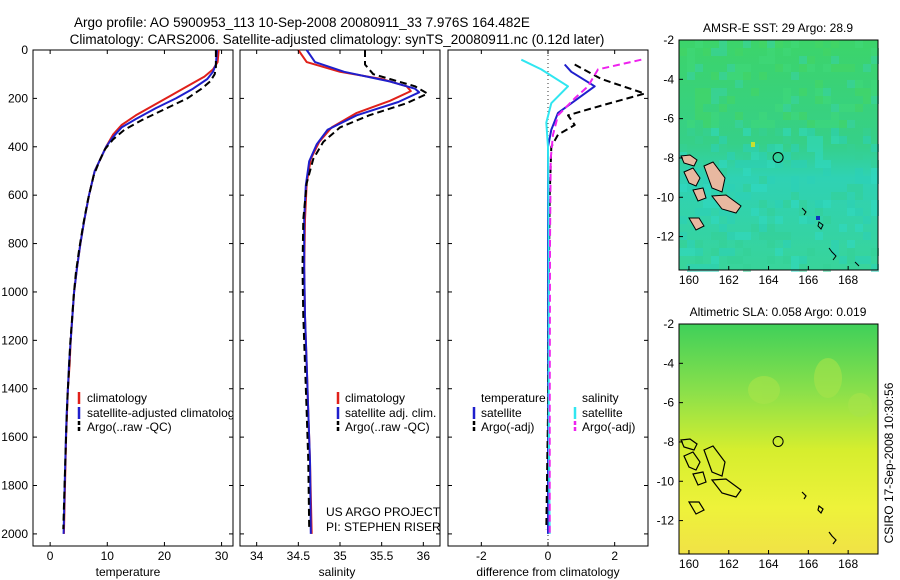  What do you see at coordinates (544, 296) in the screenshot?
I see `series-line-salinity-satellite` at bounding box center [544, 296].